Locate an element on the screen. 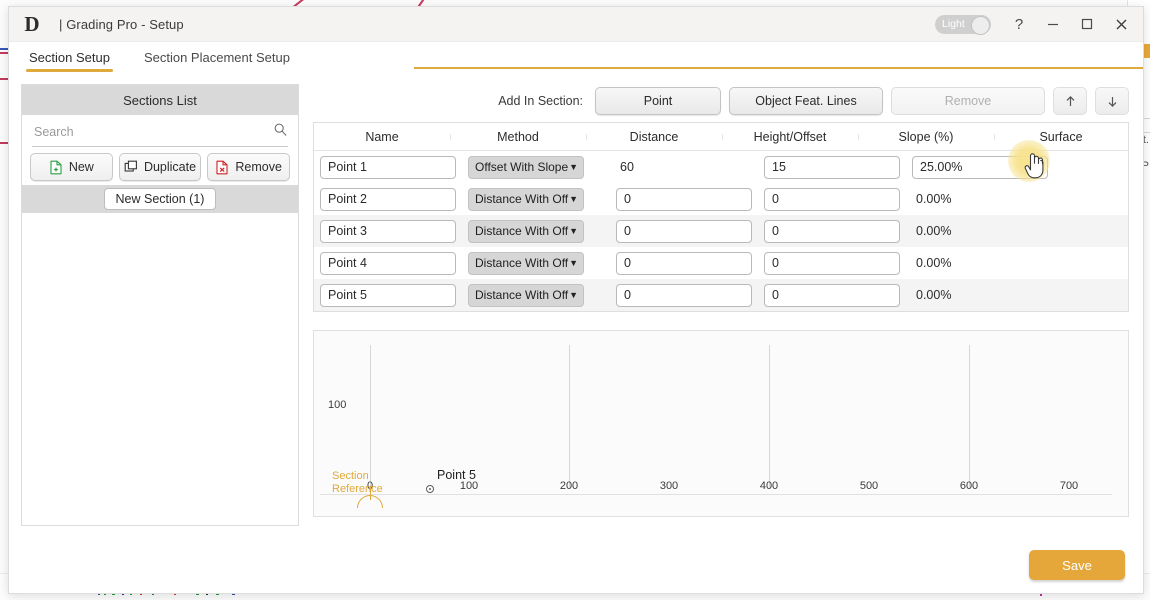 This screenshot has height=600, width=1150. column-header-method: Method is located at coordinates (518, 137).